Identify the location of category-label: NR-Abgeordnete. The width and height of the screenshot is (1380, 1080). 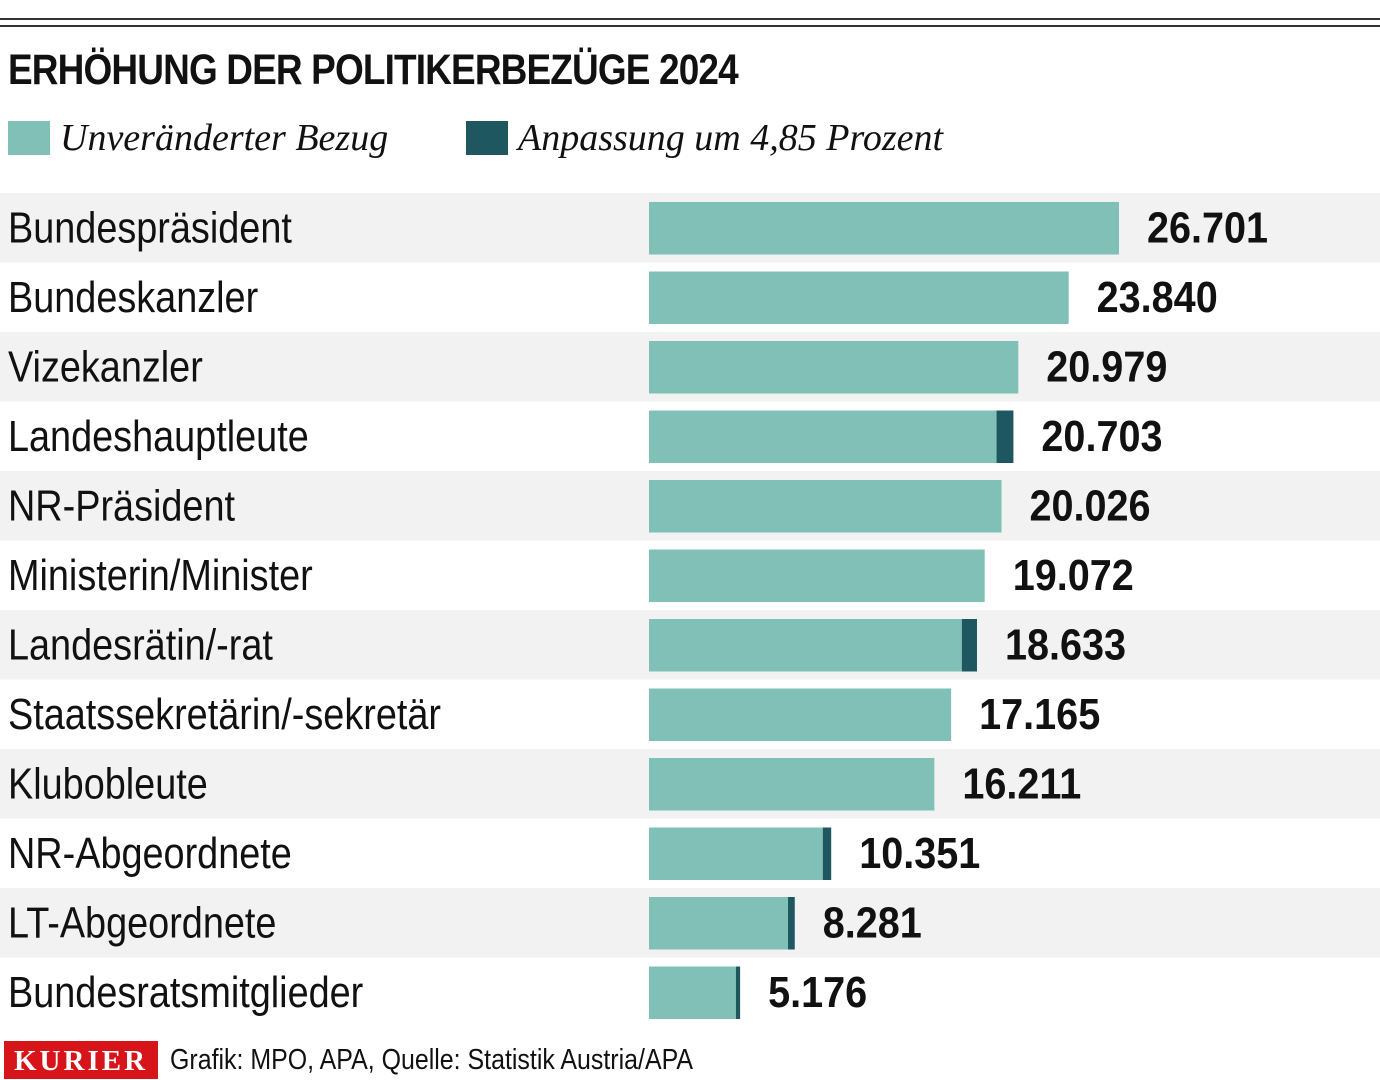
(150, 853).